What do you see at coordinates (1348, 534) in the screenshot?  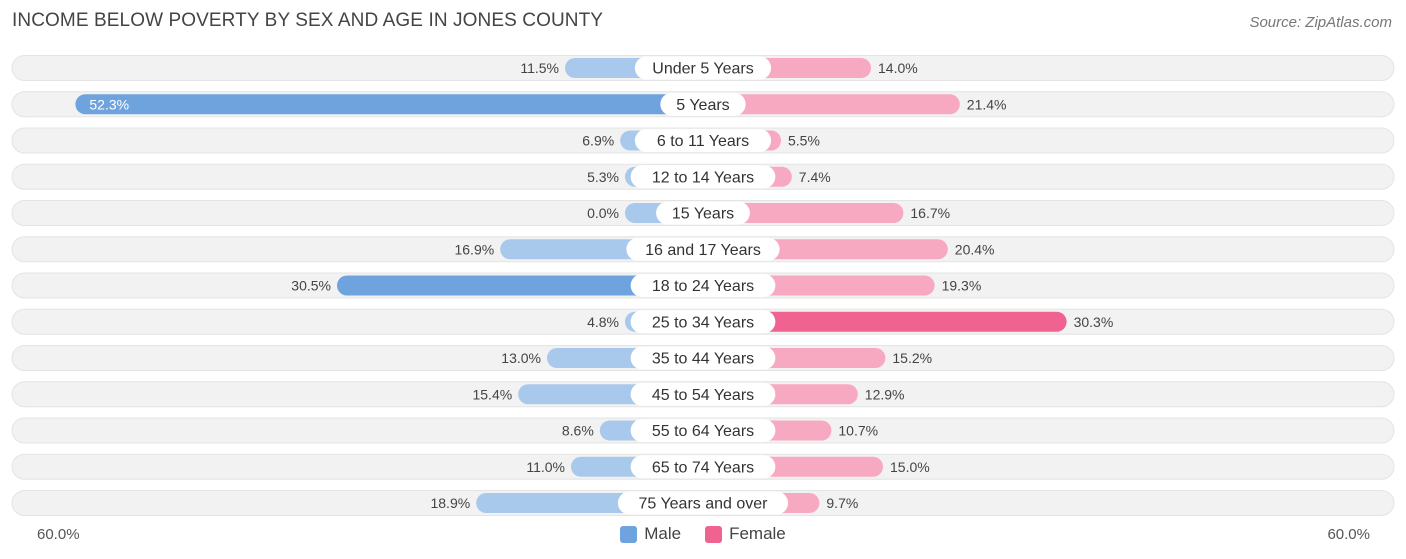 I see `axis-right-label: 60.0%` at bounding box center [1348, 534].